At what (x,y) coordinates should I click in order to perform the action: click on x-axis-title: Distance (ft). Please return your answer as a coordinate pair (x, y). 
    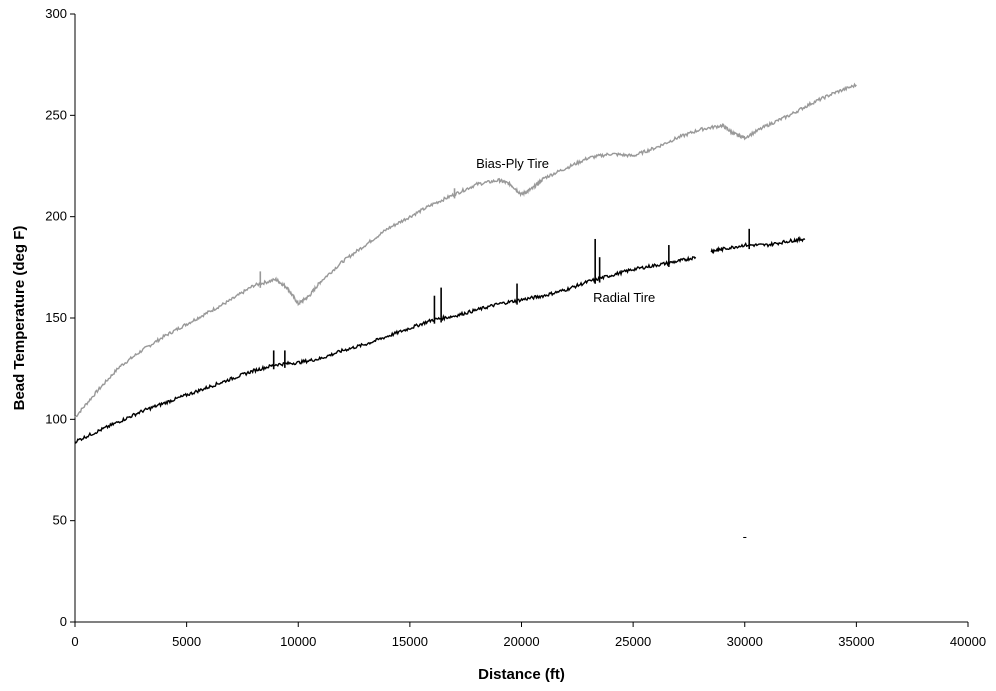
    Looking at the image, I should click on (521, 674).